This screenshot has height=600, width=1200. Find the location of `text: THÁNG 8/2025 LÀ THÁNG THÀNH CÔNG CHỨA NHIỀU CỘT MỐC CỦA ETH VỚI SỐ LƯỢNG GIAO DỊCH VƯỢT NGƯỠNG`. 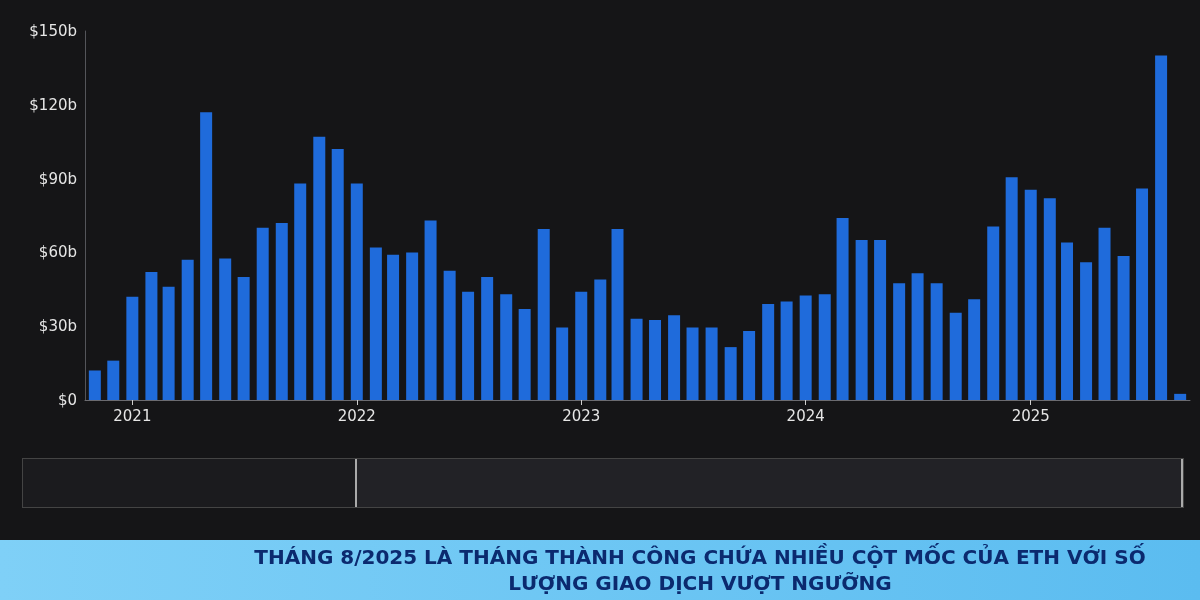

text: THÁNG 8/2025 LÀ THÁNG THÀNH CÔNG CHỨA NHIỀU CỘT MỐC CỦA ETH VỚI SỐ LƯỢNG GIAO DỊCH VƯỢT NGƯỠNG is located at coordinates (700, 570).